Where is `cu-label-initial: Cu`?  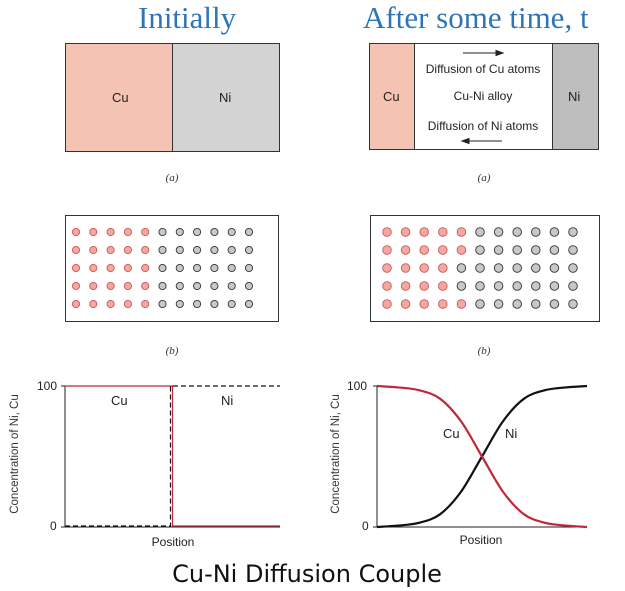 cu-label-initial: Cu is located at coordinates (120, 97).